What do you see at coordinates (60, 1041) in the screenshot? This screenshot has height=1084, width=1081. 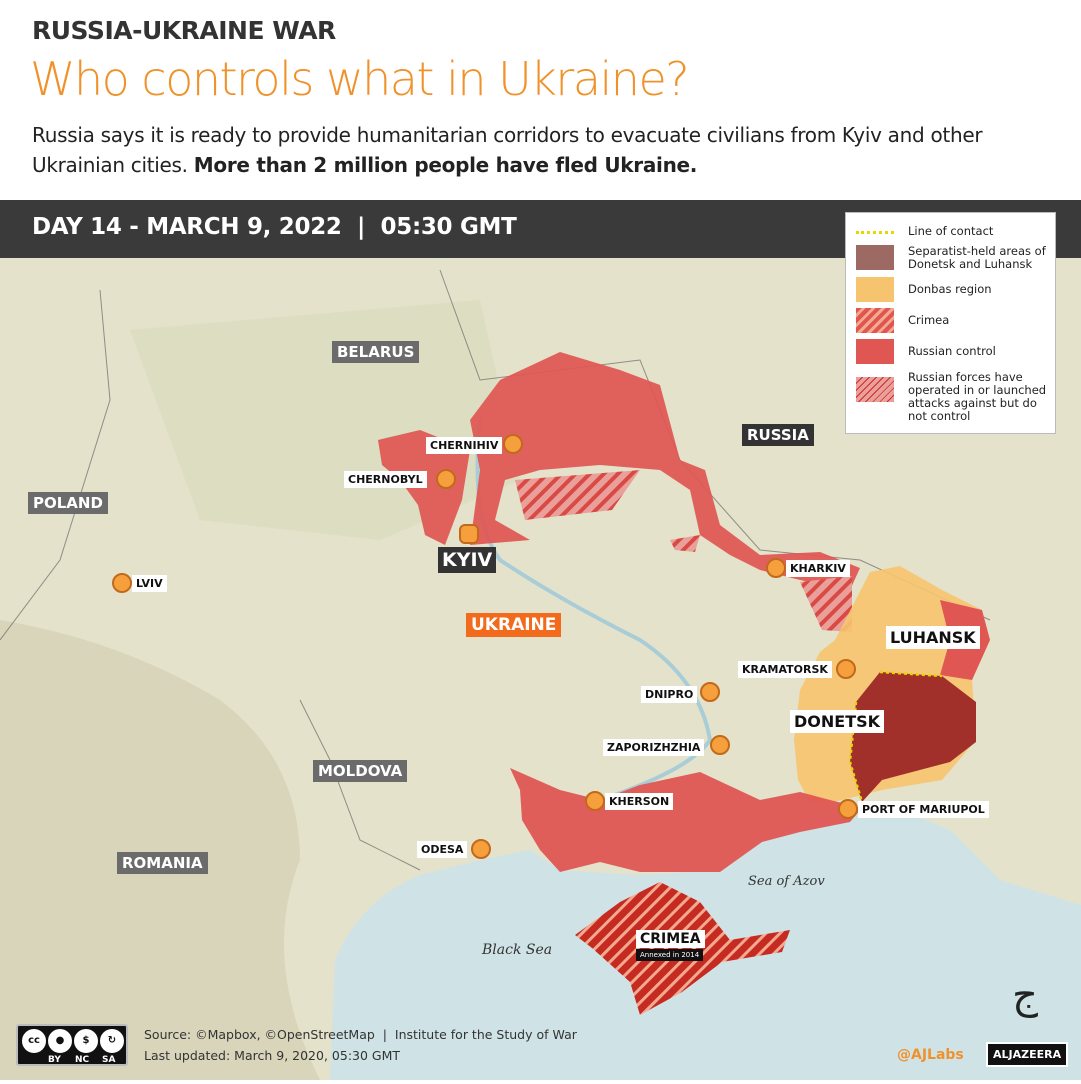 I see `by-icon: ●` at bounding box center [60, 1041].